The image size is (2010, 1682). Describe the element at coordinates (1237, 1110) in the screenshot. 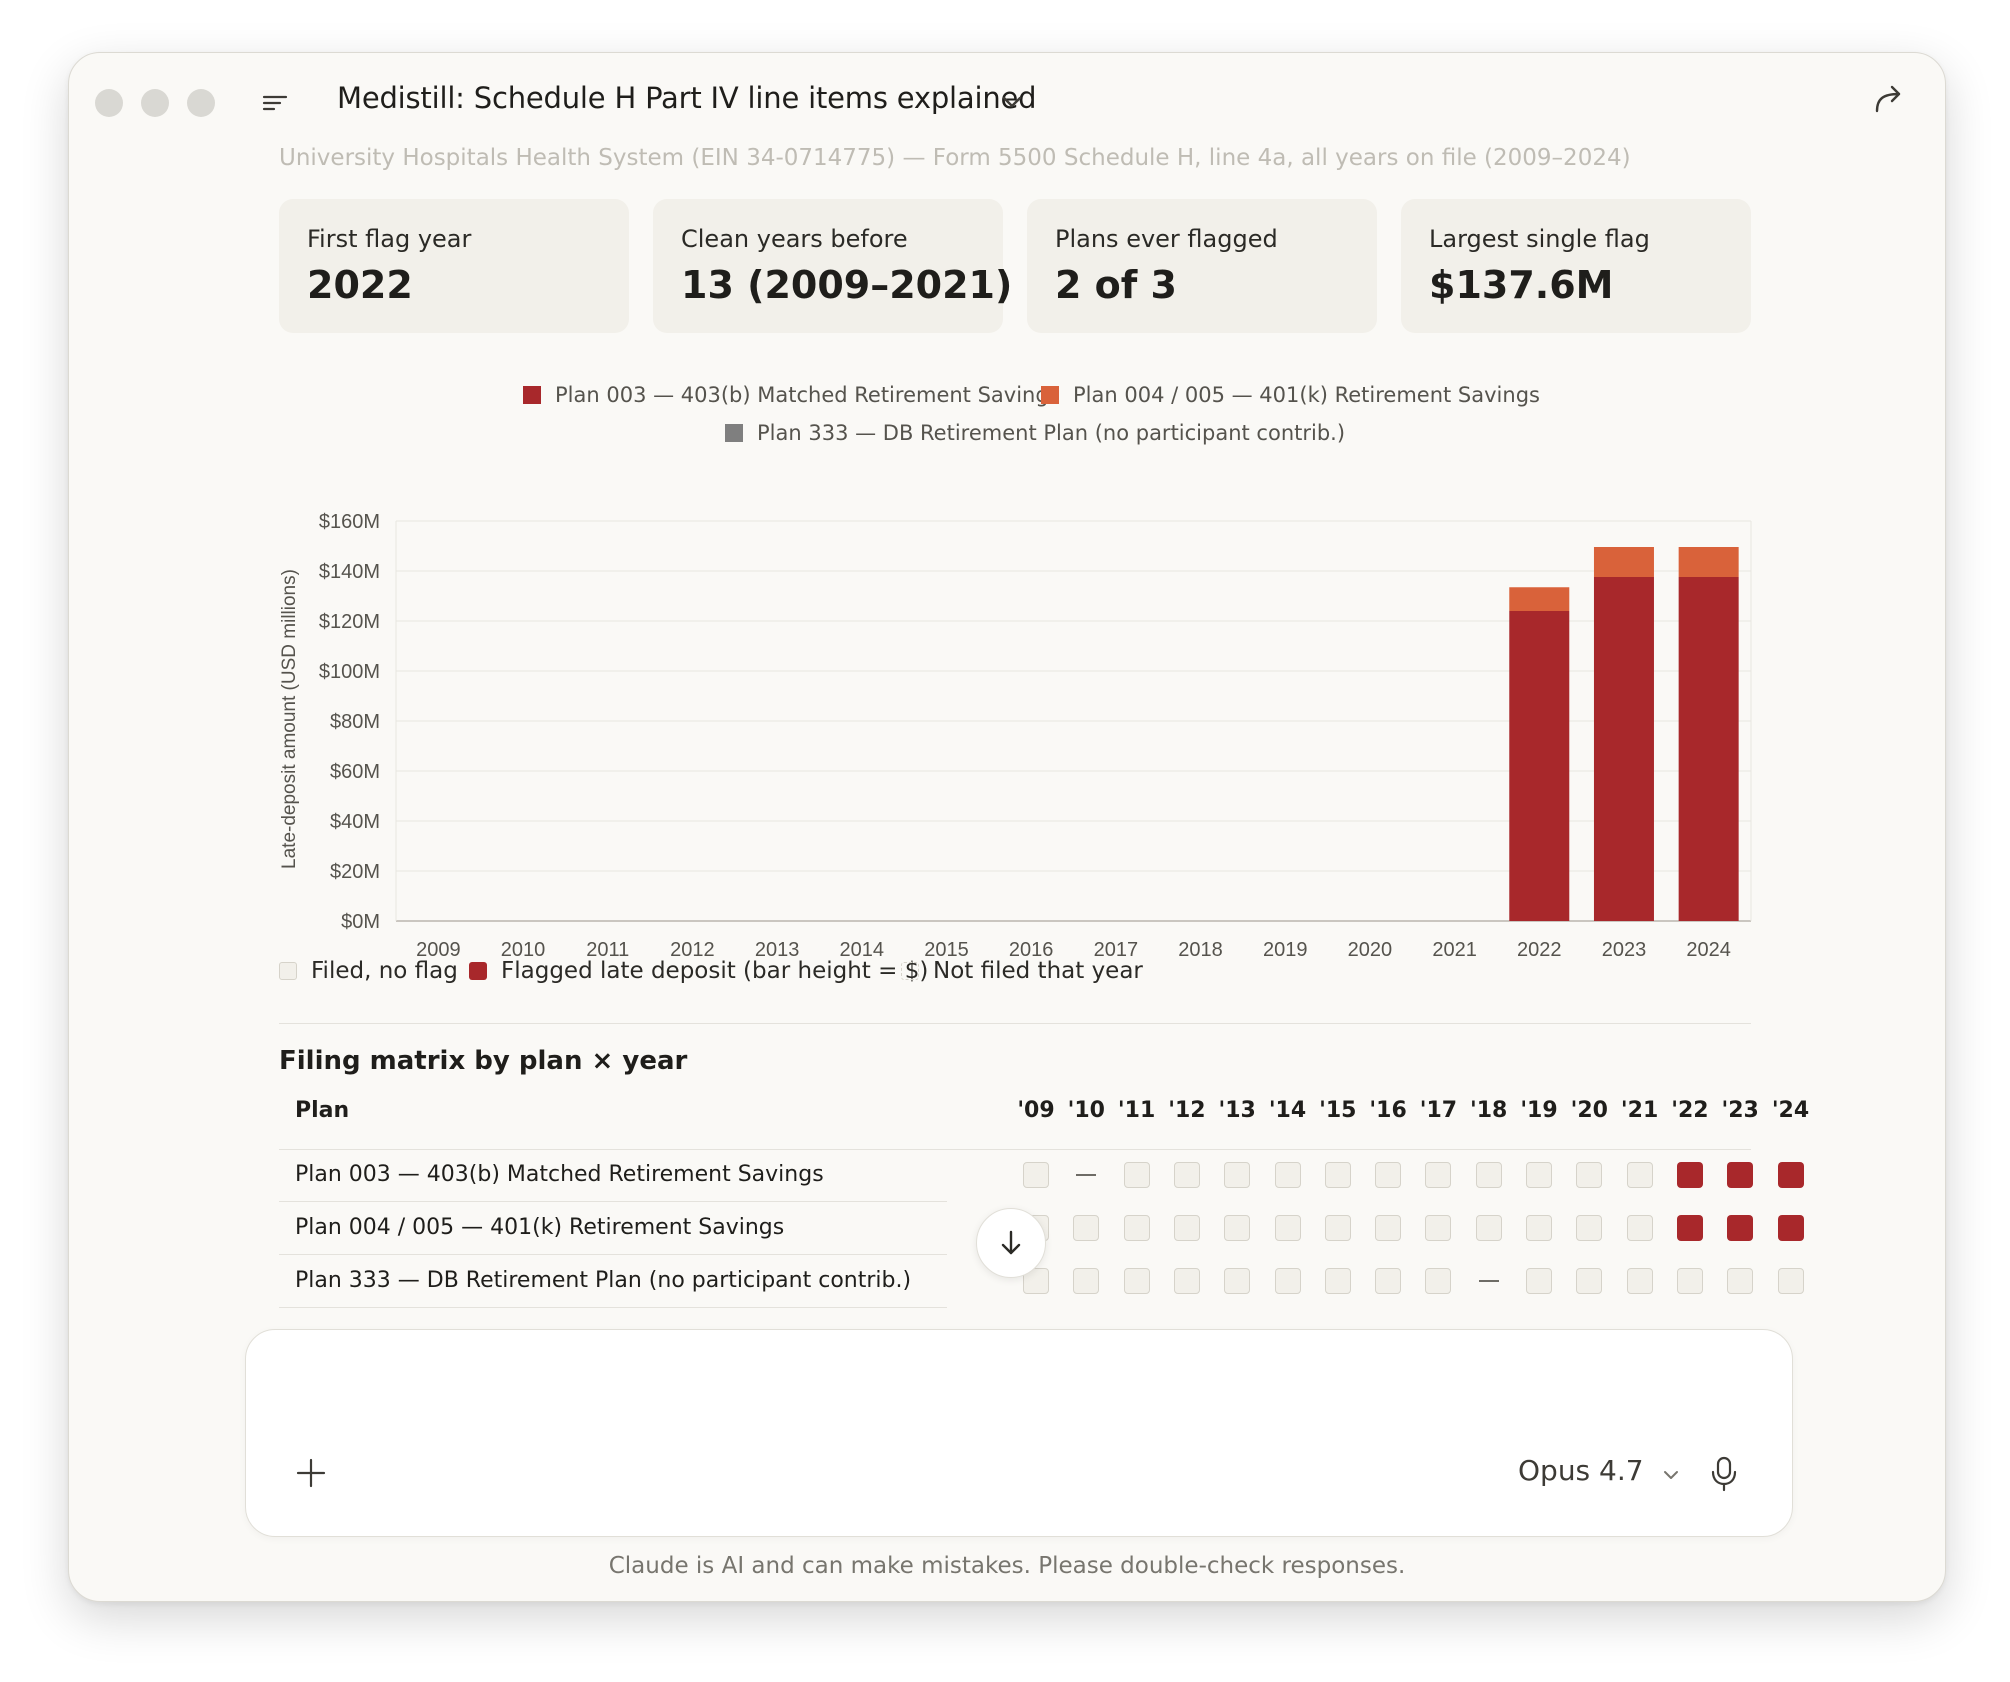

I see `year-column-header: '13` at that location.